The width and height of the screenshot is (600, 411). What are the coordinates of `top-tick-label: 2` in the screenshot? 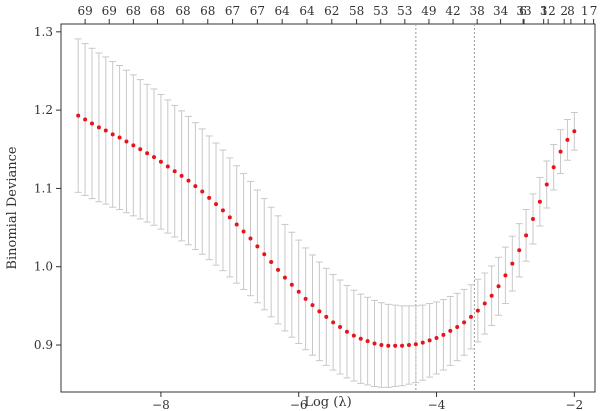 It's located at (564, 11).